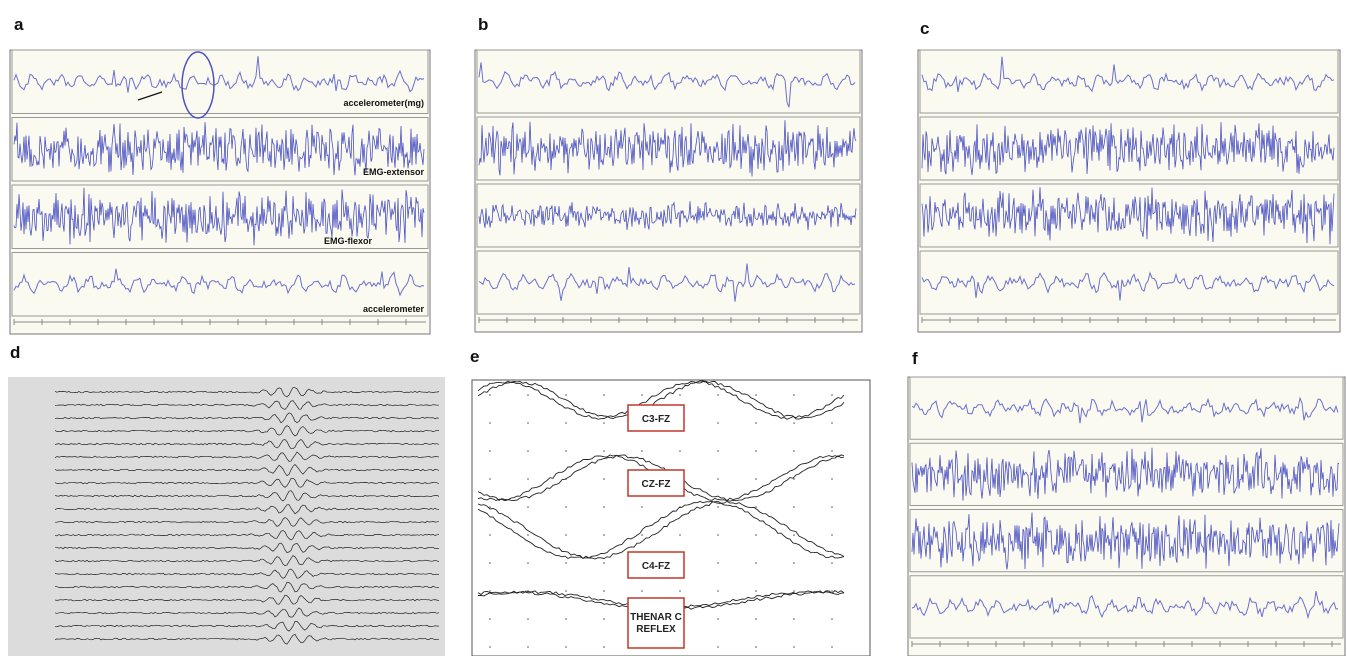  What do you see at coordinates (150, 96) in the screenshot?
I see `arrow` at bounding box center [150, 96].